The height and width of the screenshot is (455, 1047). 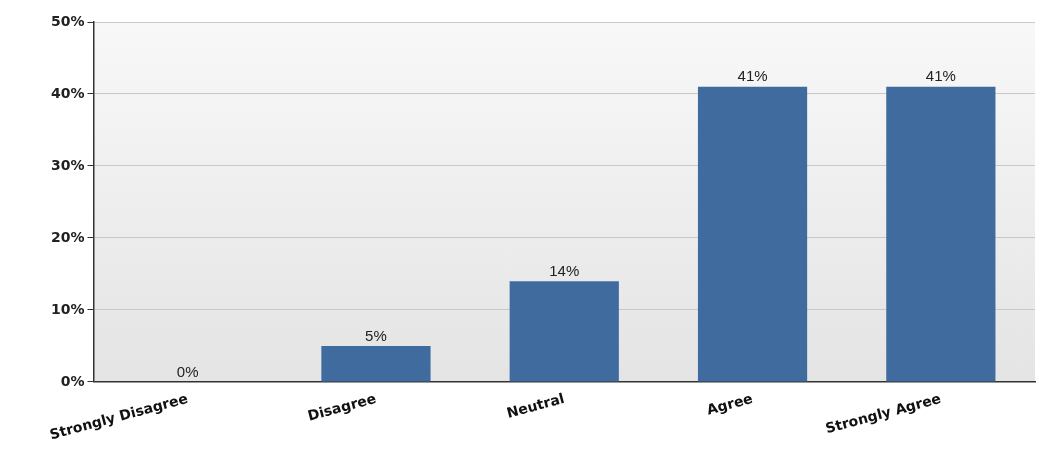 I want to click on x-tick-label: Agree, so click(x=729, y=404).